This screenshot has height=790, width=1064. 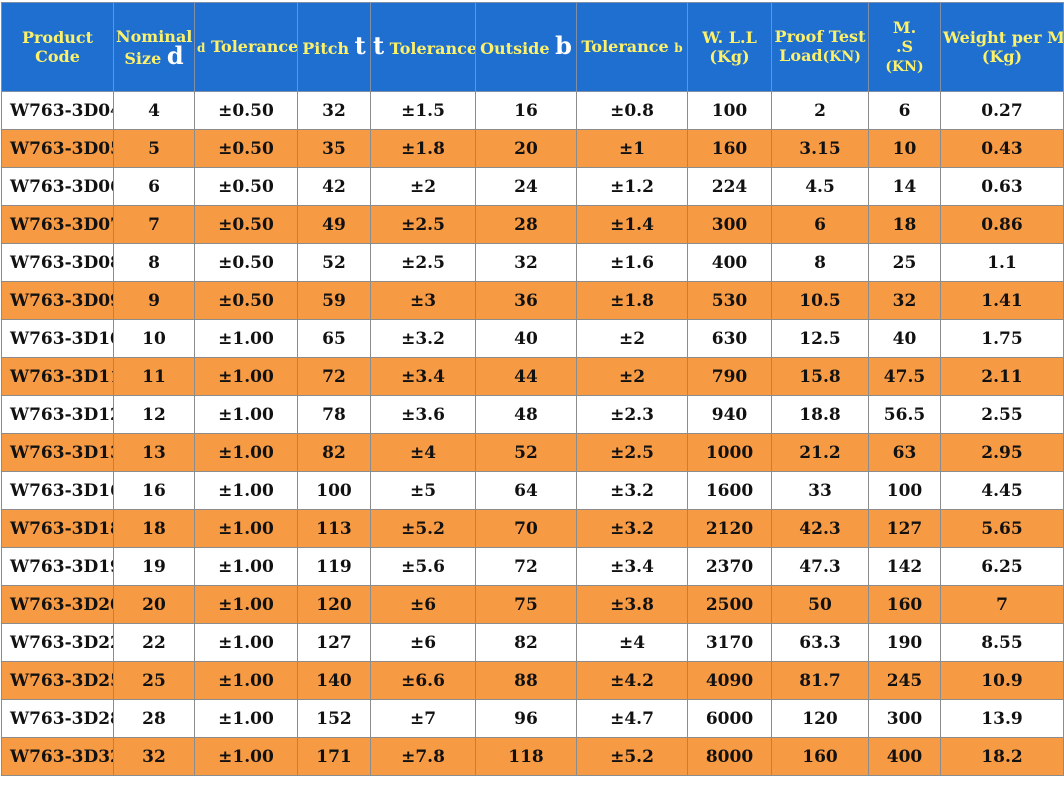 I want to click on cell-outside: 64, so click(x=526, y=490).